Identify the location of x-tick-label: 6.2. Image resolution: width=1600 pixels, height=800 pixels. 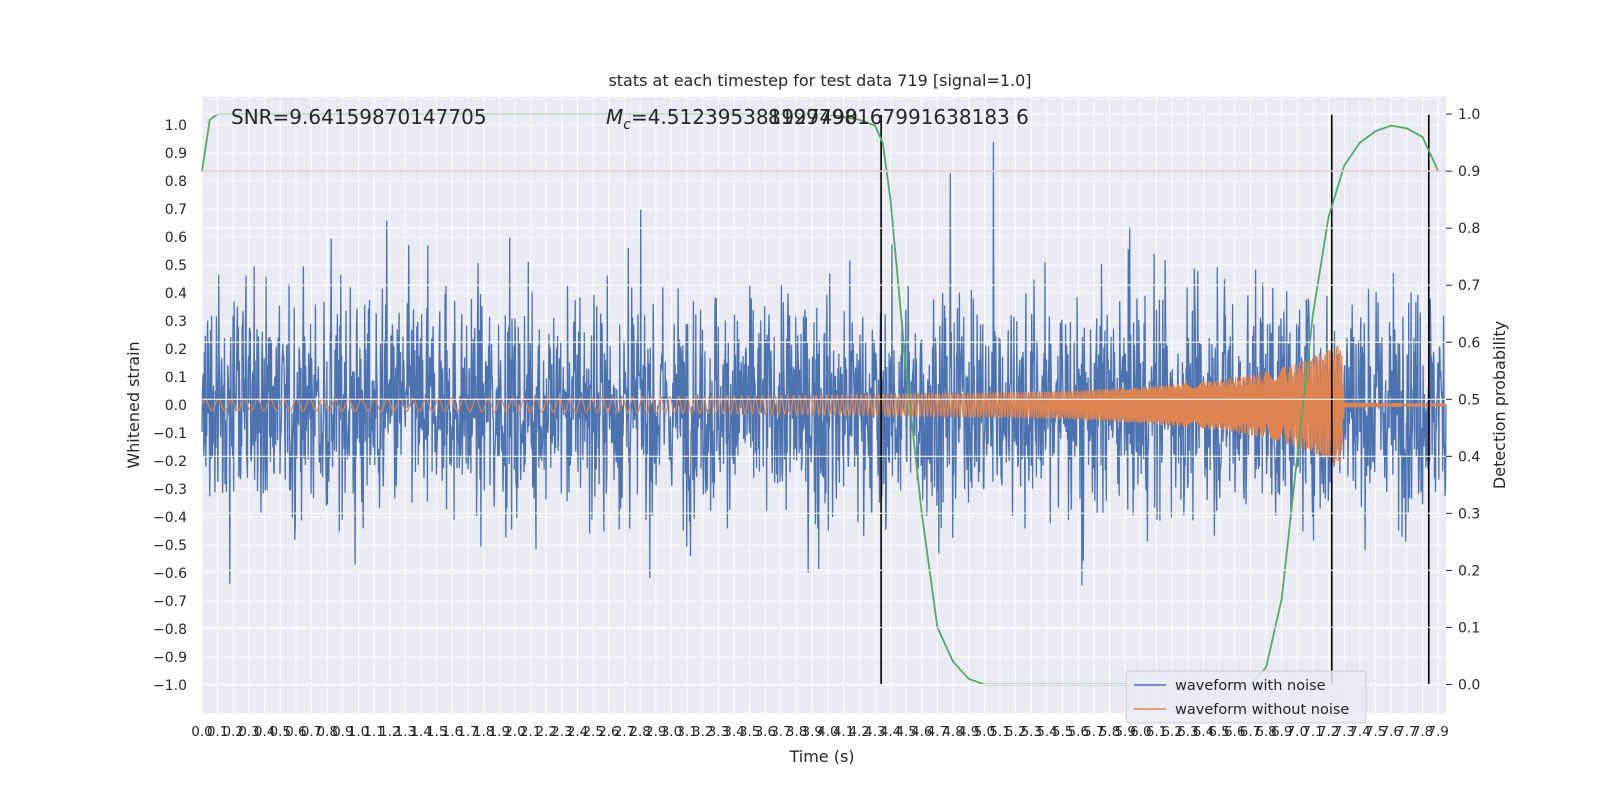
(1171, 732).